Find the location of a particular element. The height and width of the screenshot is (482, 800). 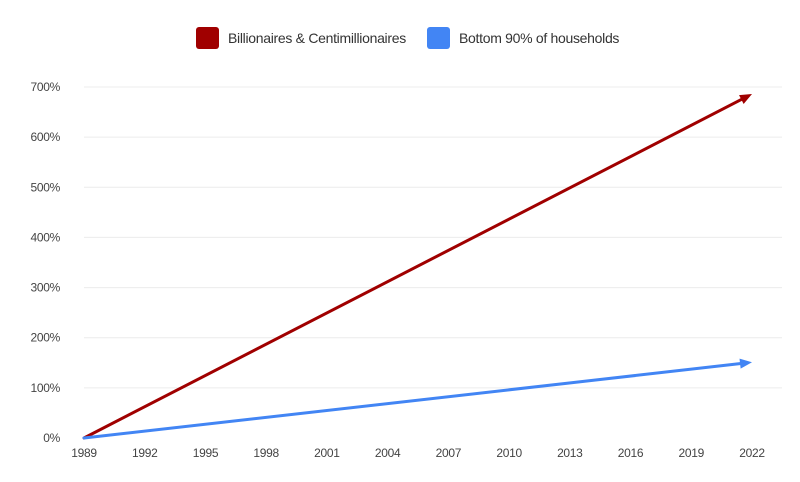

legend-label-1: Bottom 90% of households is located at coordinates (539, 38).